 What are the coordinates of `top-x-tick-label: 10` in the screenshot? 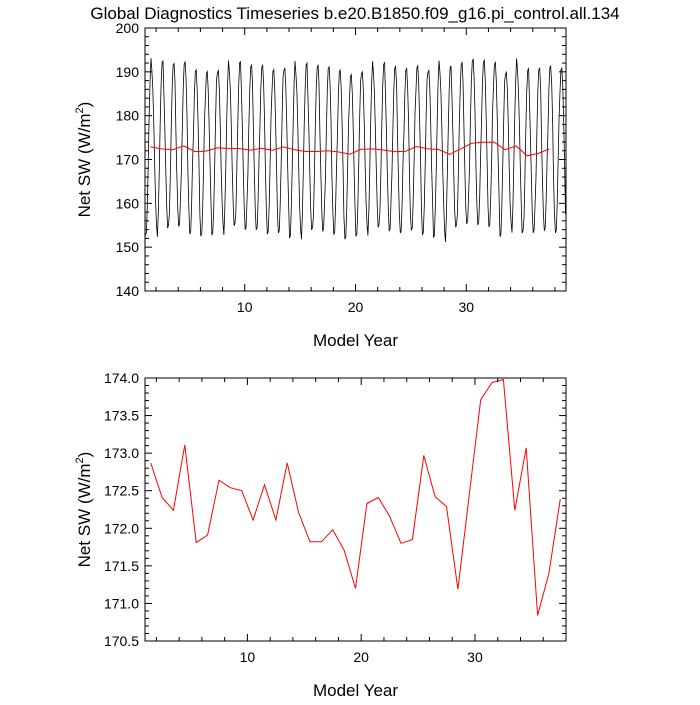 It's located at (245, 307).